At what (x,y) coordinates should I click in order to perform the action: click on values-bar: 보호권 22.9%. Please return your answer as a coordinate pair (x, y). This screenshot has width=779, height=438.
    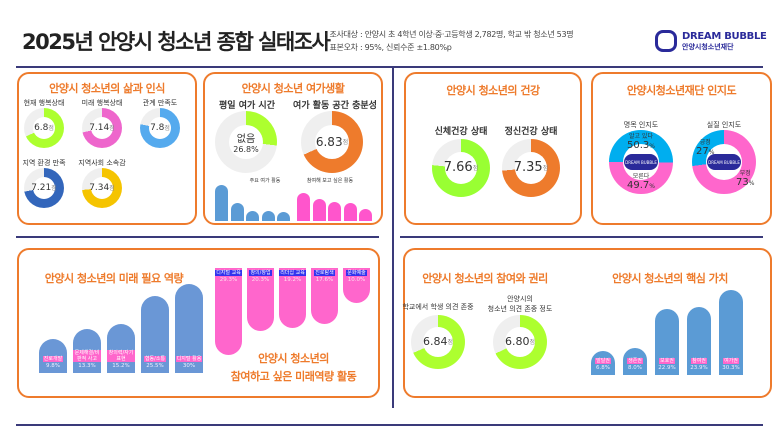
    Looking at the image, I should click on (667, 342).